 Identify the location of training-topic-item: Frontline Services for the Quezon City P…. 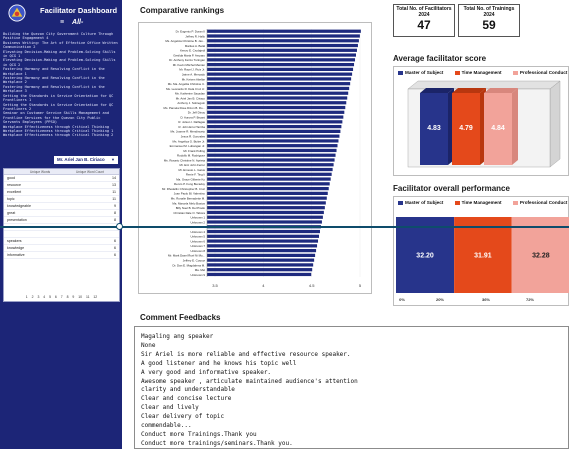
(52, 117).